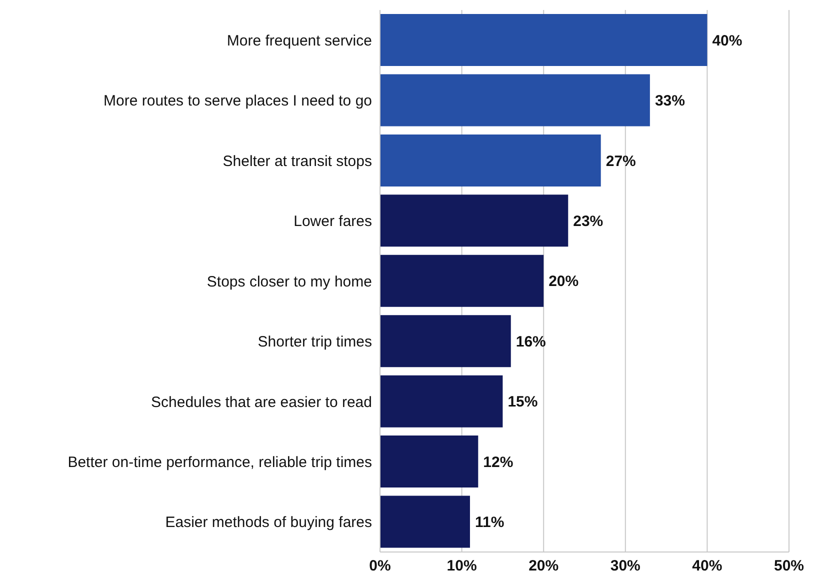  Describe the element at coordinates (489, 523) in the screenshot. I see `data-label: 11%` at that location.